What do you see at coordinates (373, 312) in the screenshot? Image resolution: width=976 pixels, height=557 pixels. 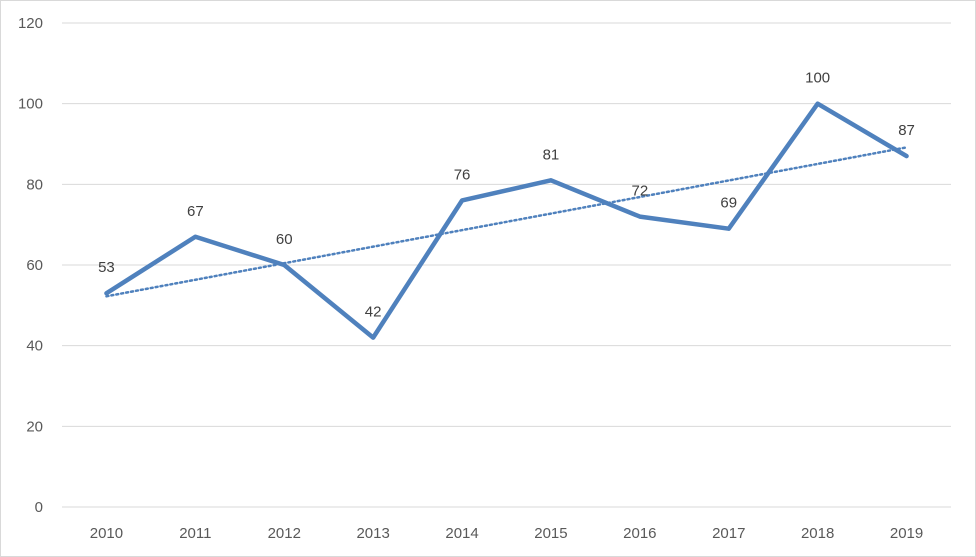 I see `data-label-2013: 42` at bounding box center [373, 312].